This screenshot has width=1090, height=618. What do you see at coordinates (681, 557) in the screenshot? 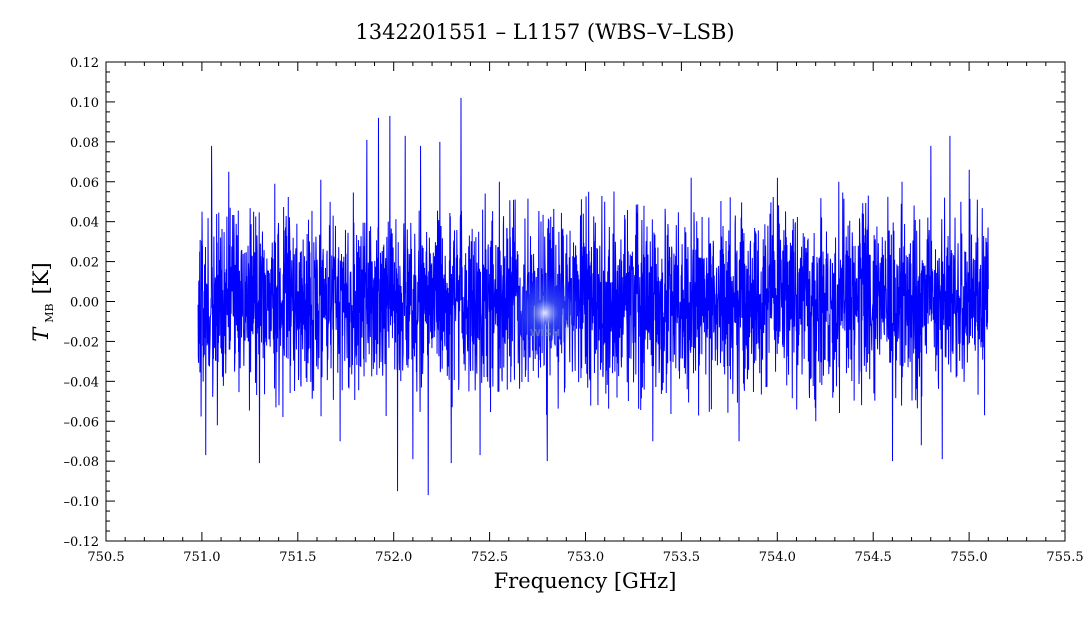
I see `x-tick-label: 753.5` at bounding box center [681, 557].